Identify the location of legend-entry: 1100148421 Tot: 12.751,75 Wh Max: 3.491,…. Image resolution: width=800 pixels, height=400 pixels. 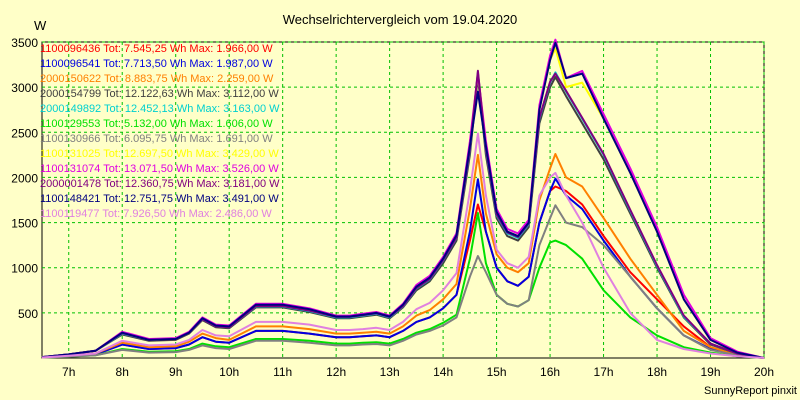
(159, 199).